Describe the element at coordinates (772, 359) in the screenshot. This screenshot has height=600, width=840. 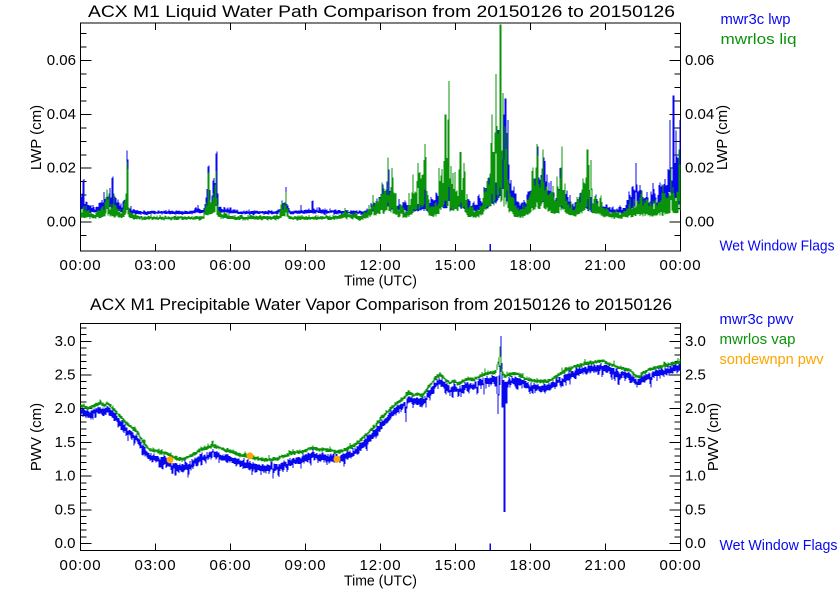
I see `svg-text: sondewnpn pwv` at that location.